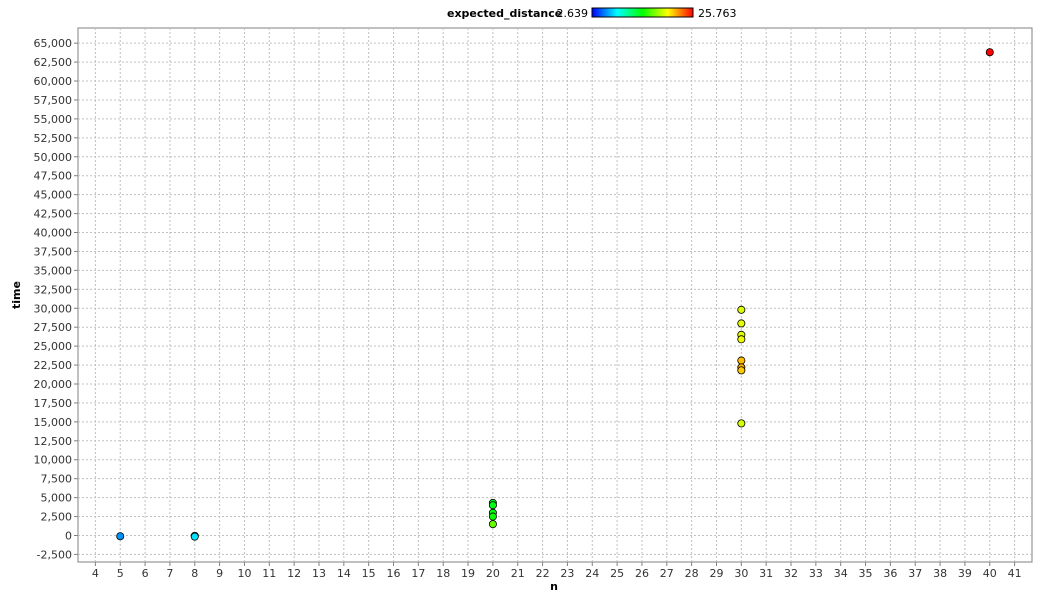 The image size is (1041, 597). Describe the element at coordinates (990, 573) in the screenshot. I see `x-tick-label: 40` at that location.